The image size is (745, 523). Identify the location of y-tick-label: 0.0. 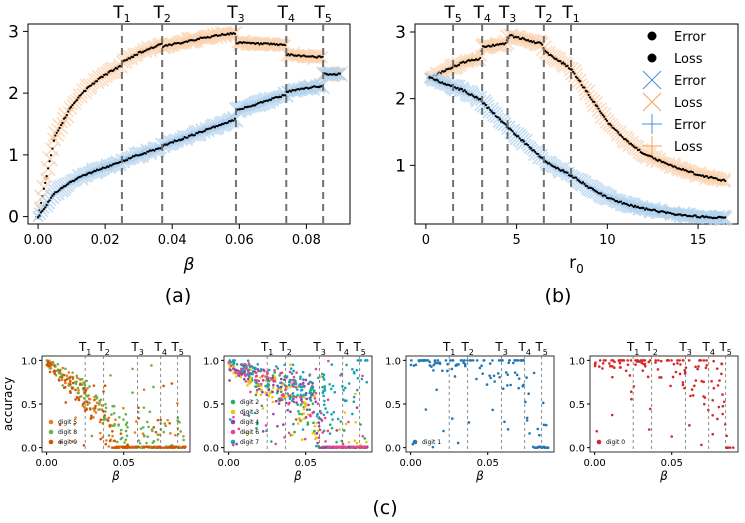
(211, 449).